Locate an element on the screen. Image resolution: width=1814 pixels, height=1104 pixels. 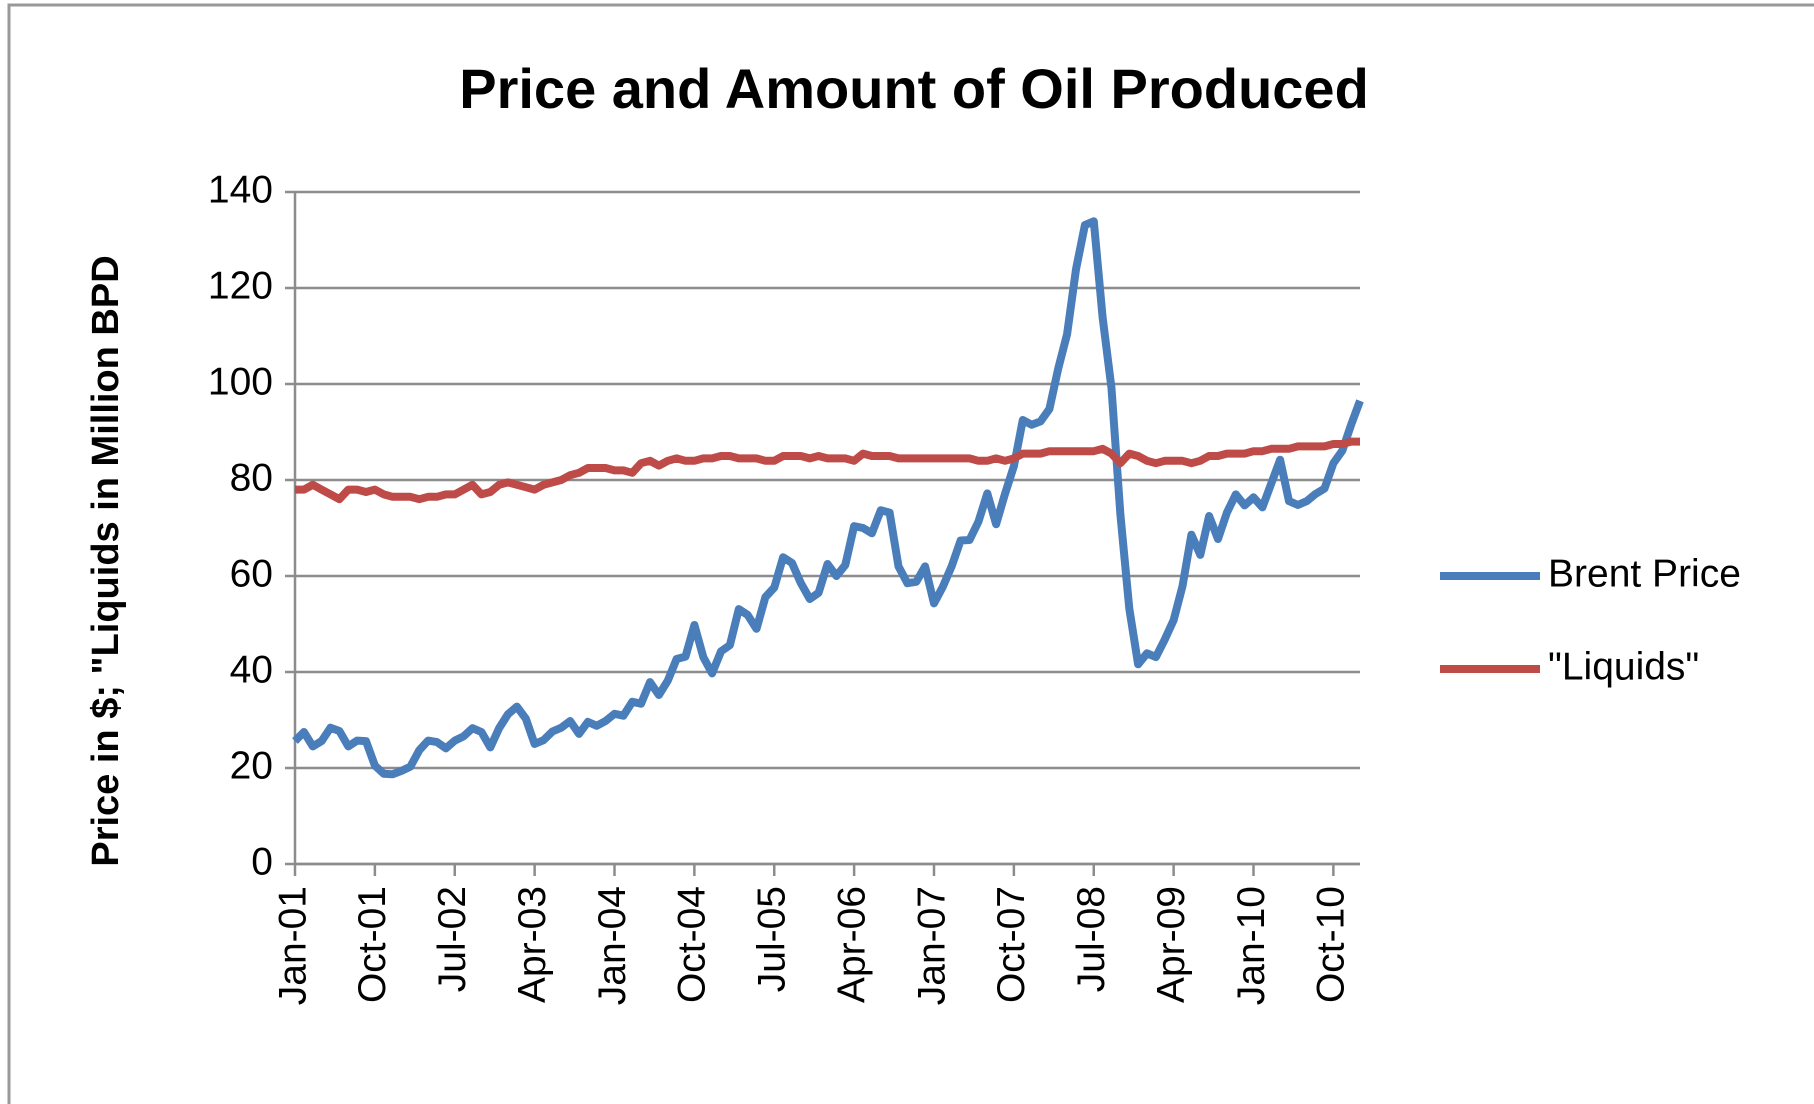
data-line is located at coordinates (827, 470).